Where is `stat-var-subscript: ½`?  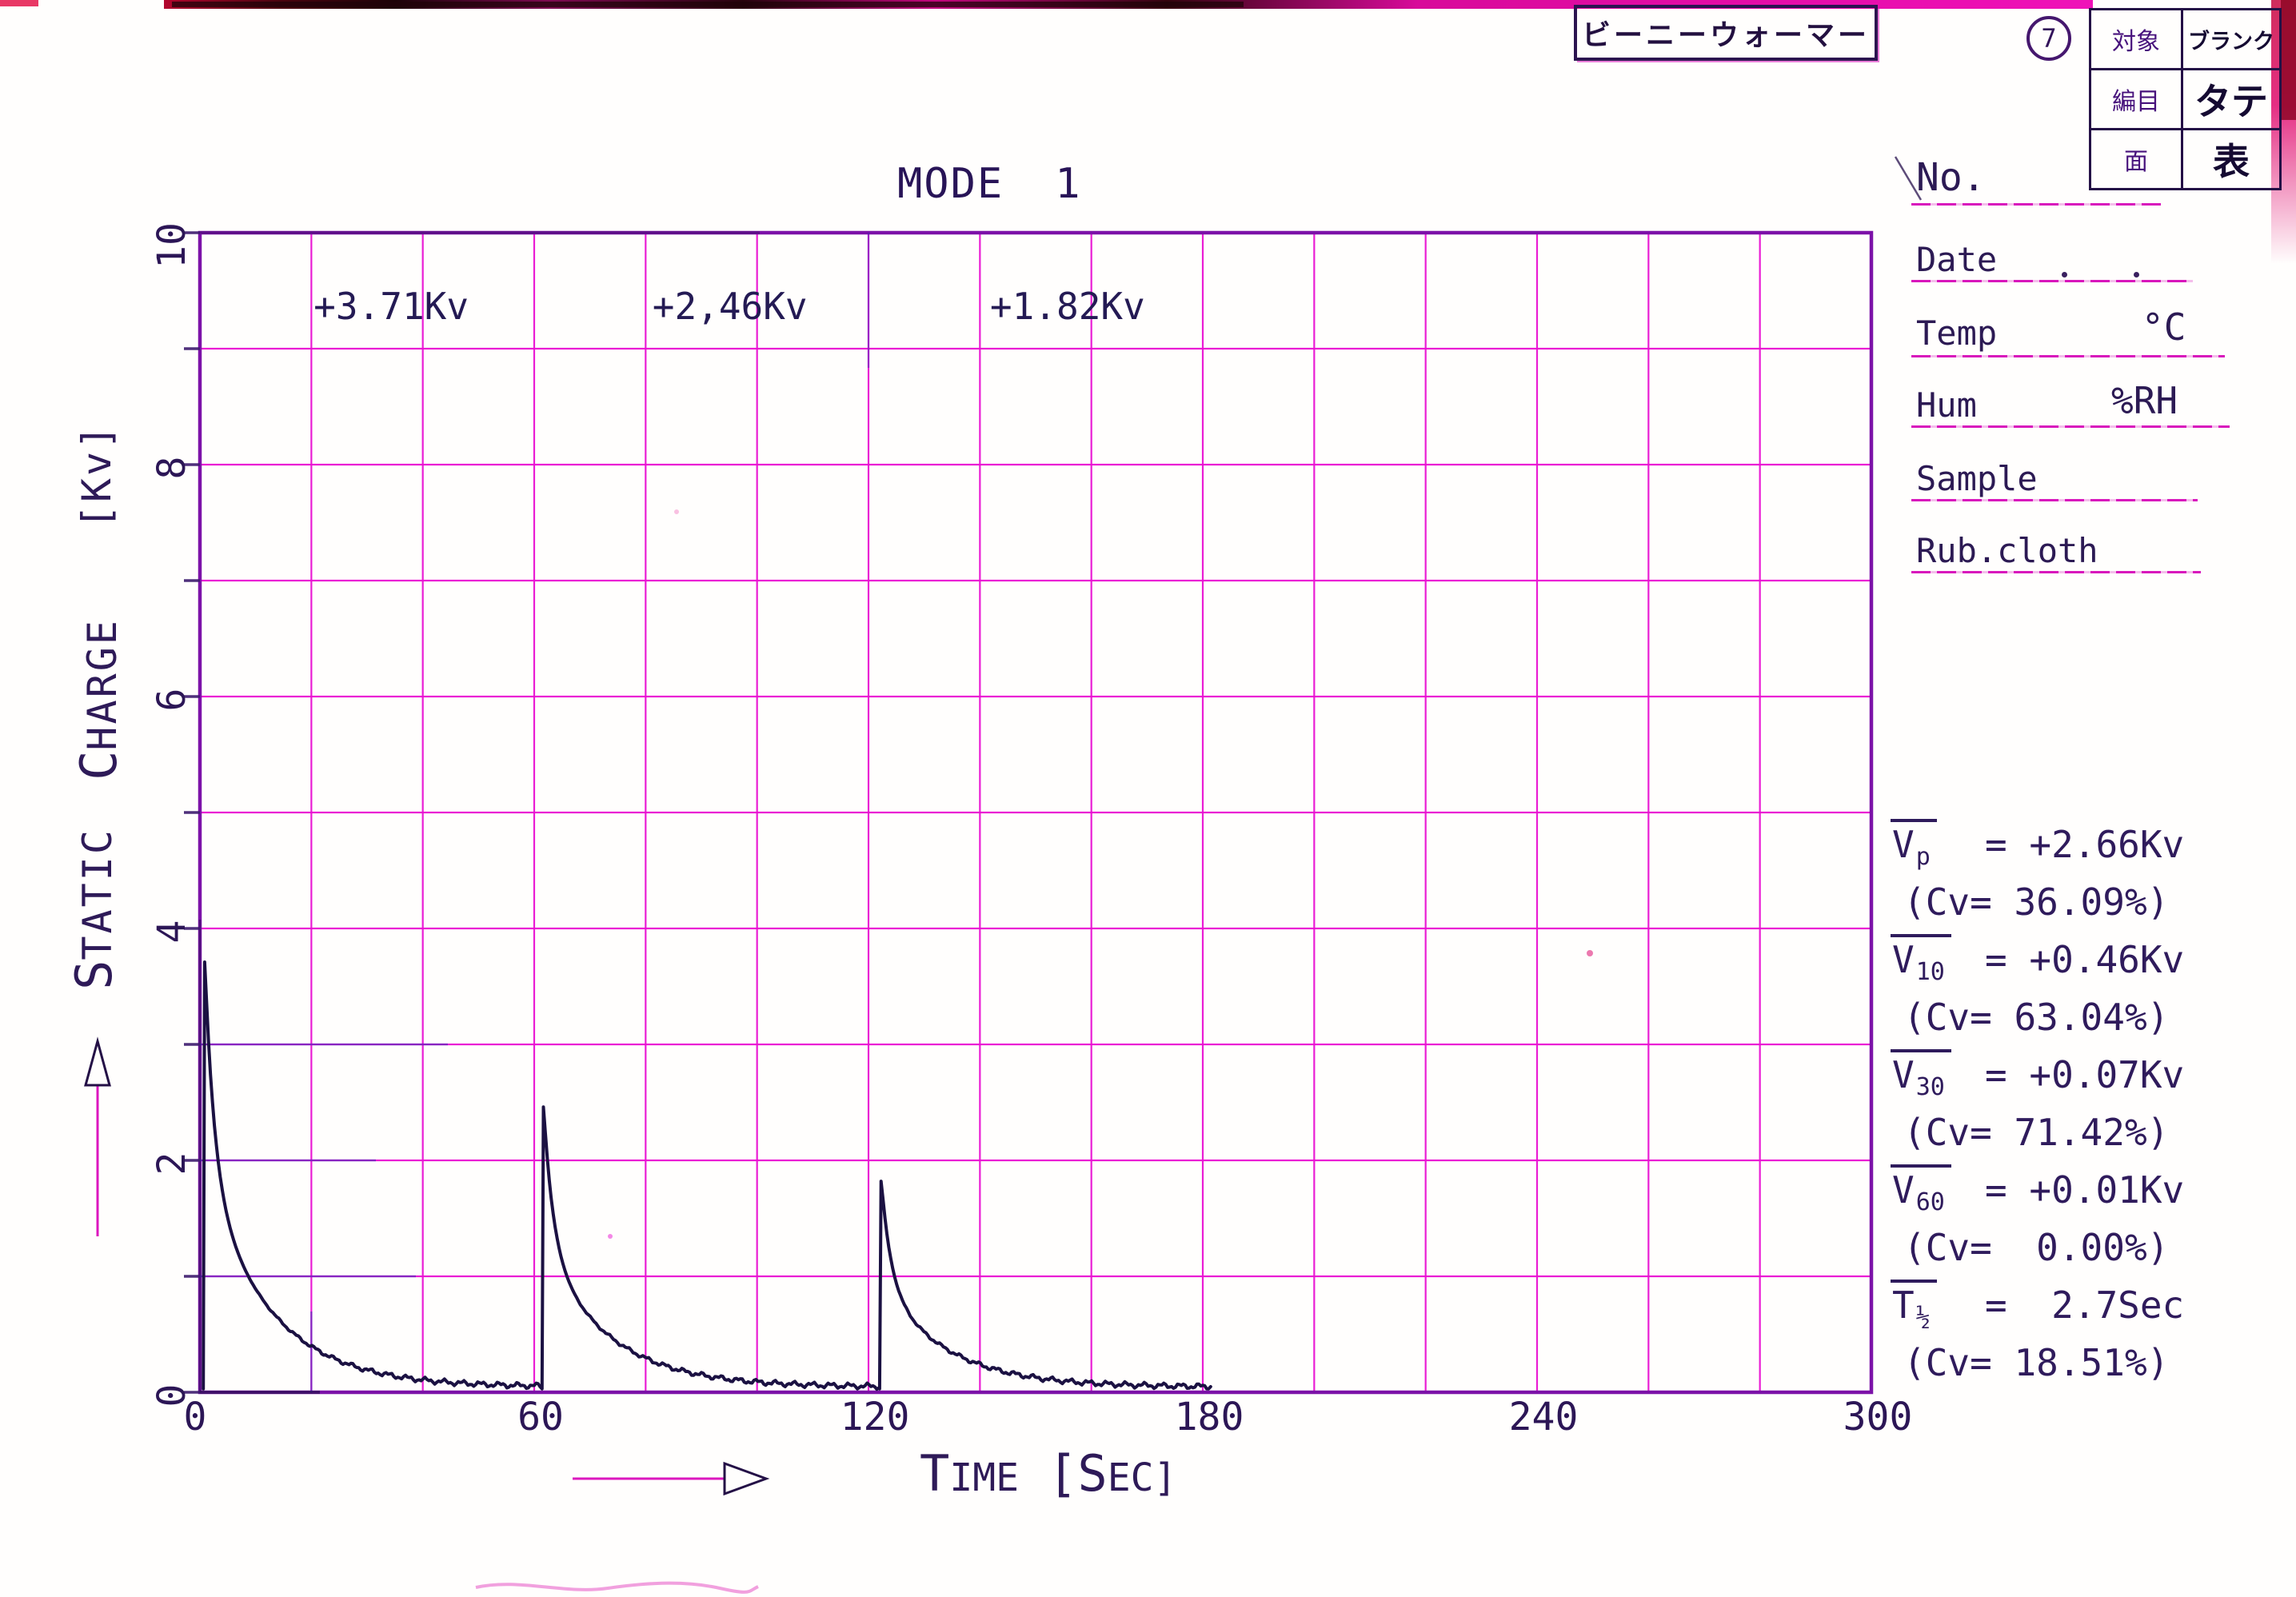 stat-var-subscript: ½ is located at coordinates (1923, 1317).